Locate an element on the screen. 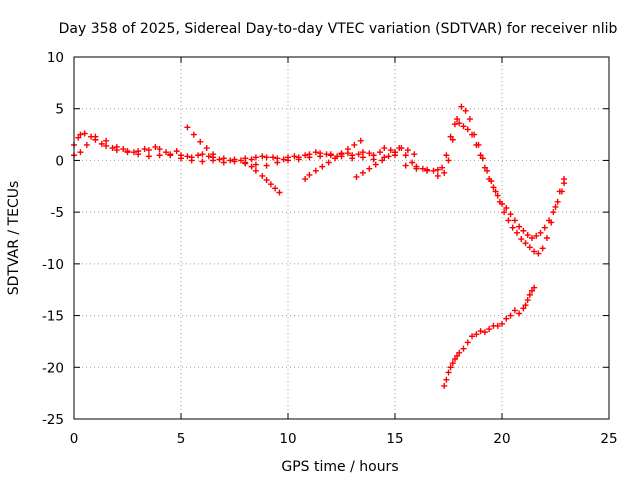  y-tick-label: 5 is located at coordinates (59, 110).